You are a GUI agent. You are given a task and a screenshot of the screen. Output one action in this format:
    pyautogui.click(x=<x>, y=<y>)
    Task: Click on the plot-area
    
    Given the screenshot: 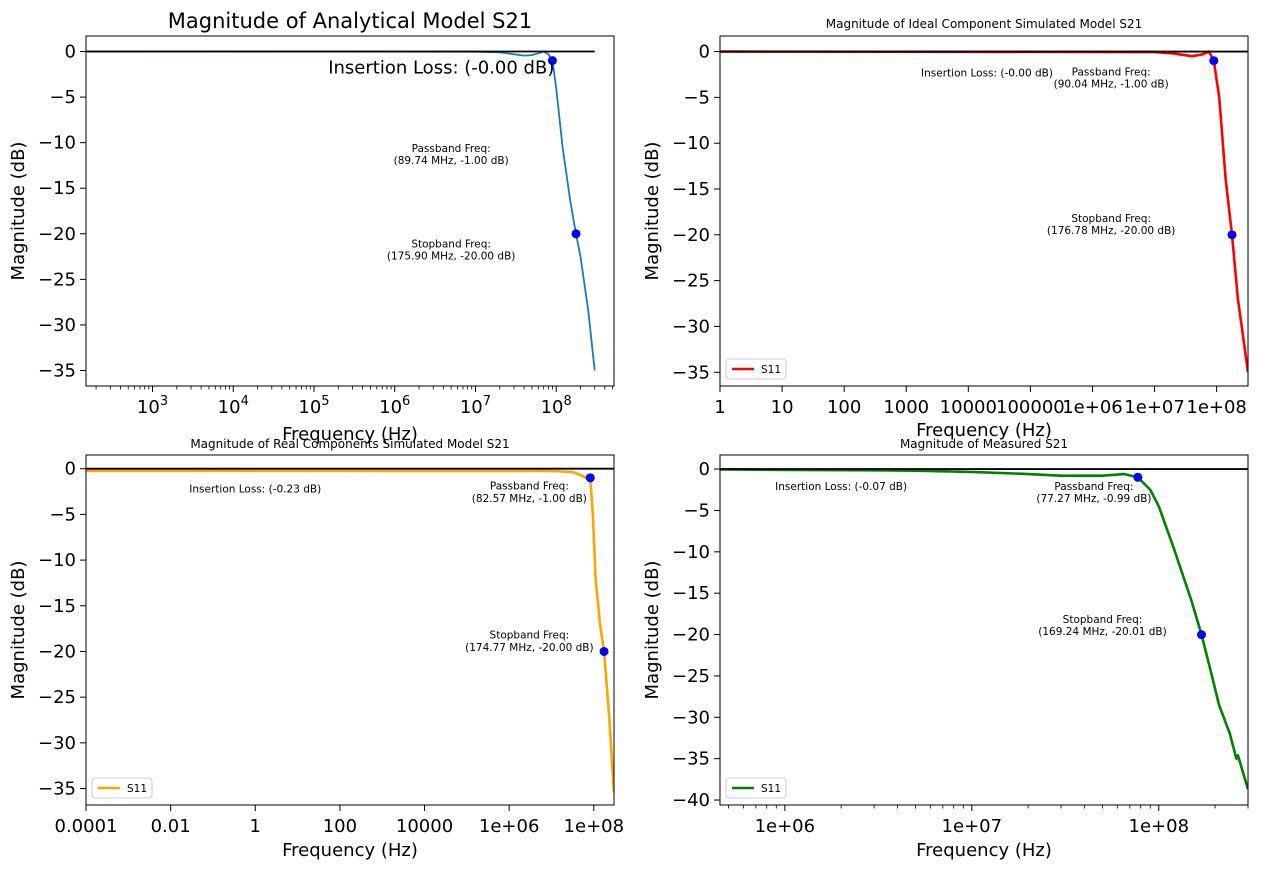 What is the action you would take?
    pyautogui.click(x=341, y=210)
    